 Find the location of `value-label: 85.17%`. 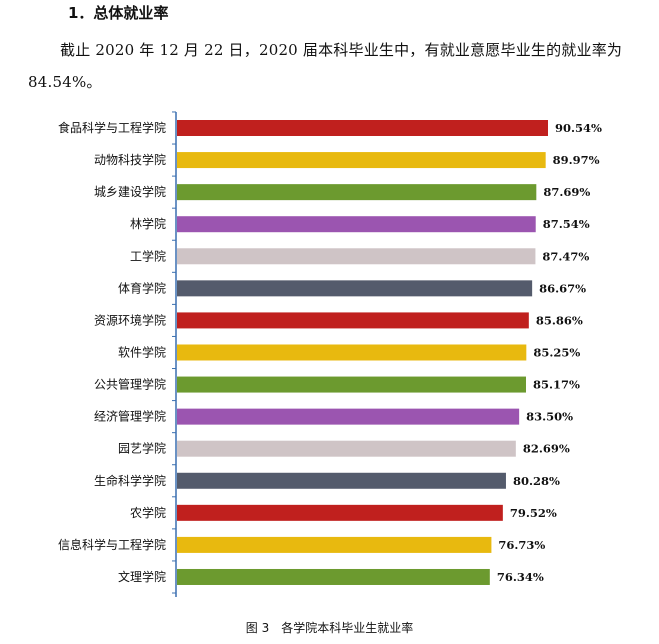

value-label: 85.17% is located at coordinates (556, 385).